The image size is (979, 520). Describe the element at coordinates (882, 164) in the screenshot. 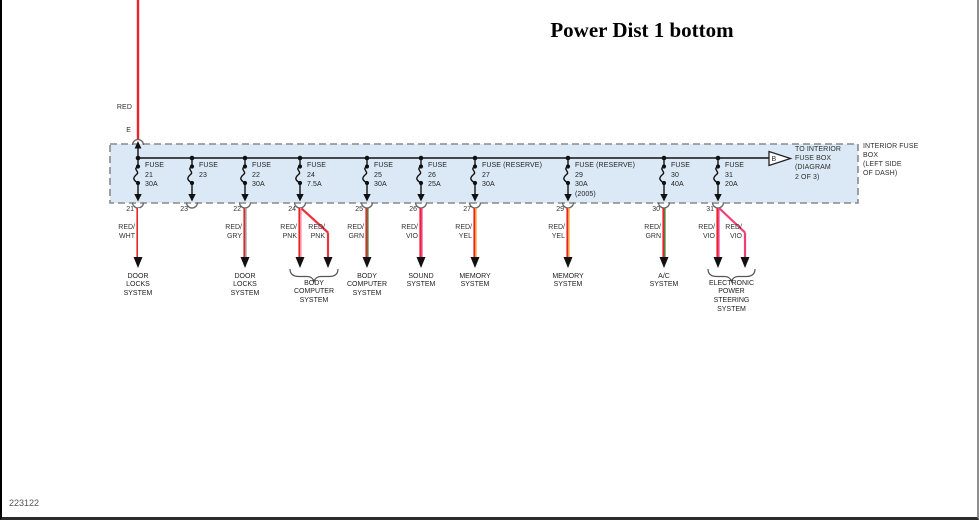

I see `interior-fuse-box-note-line: (LEFT SIDE` at that location.